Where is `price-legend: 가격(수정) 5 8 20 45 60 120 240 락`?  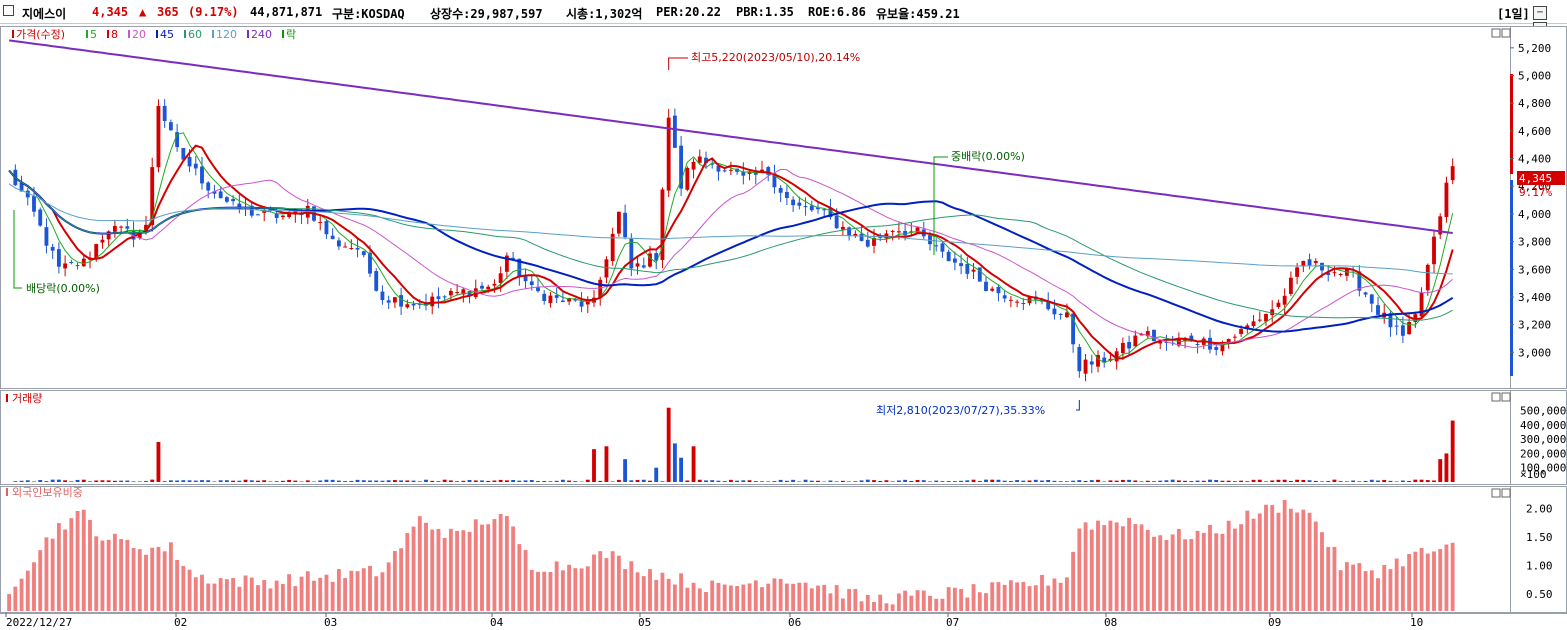 price-legend: 가격(수정) 5 8 20 45 60 120 240 락 is located at coordinates (151, 262).